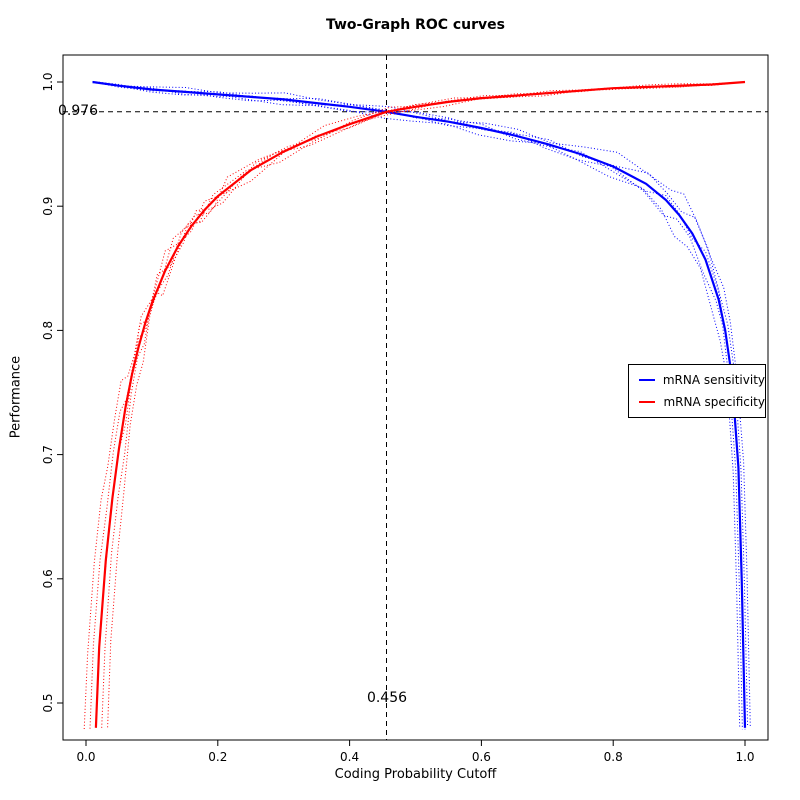  I want to click on legend-item-specificity: mRNA specificity, so click(702, 402).